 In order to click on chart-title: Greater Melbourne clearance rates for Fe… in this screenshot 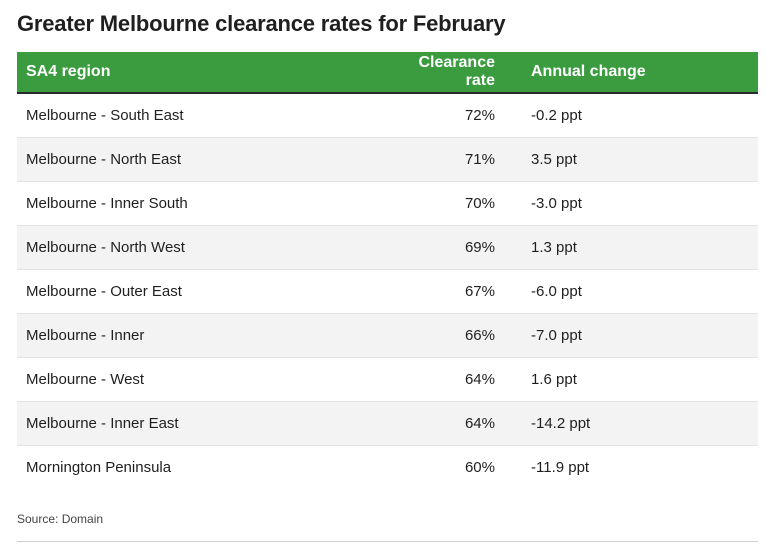, I will do `click(261, 23)`.